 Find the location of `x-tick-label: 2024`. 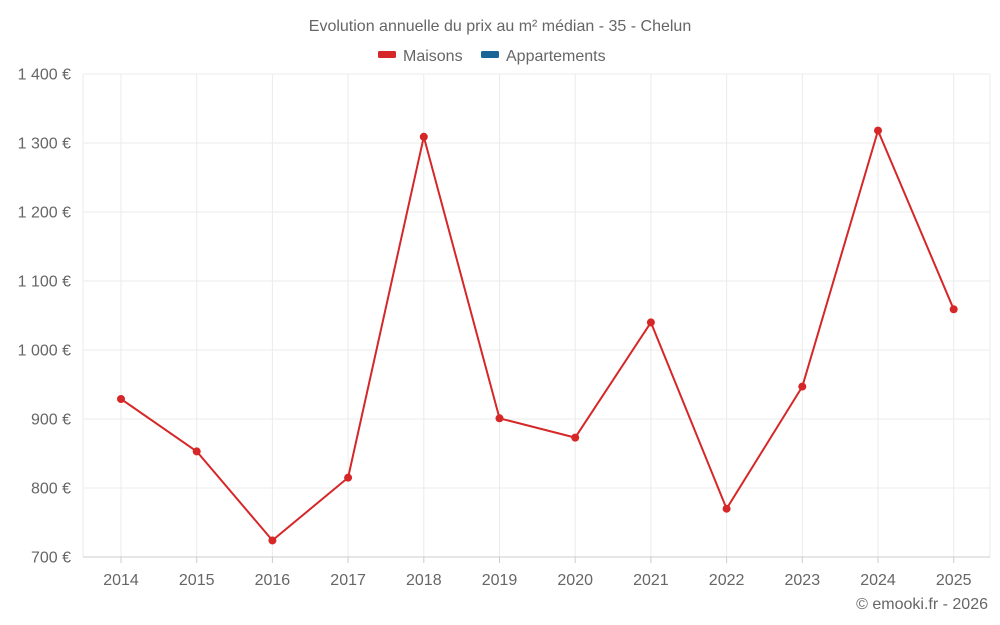

x-tick-label: 2024 is located at coordinates (878, 580).